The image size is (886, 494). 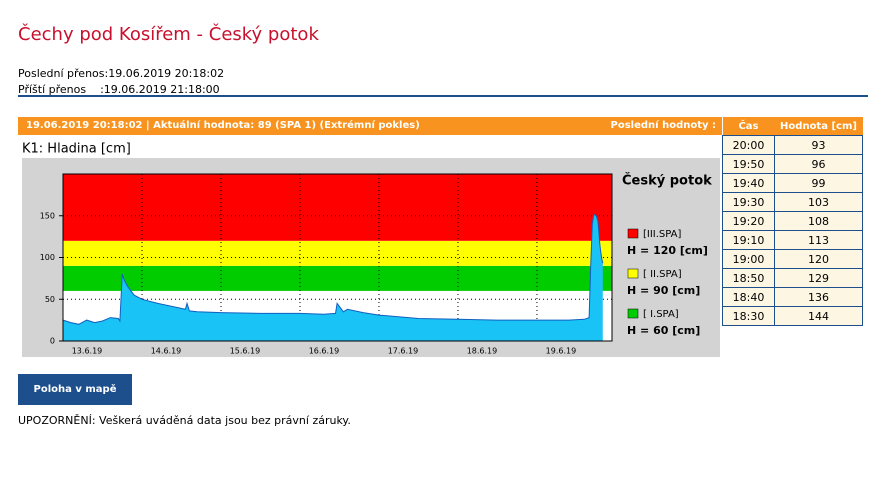 What do you see at coordinates (166, 351) in the screenshot?
I see `x-tick-label: 14.6.19` at bounding box center [166, 351].